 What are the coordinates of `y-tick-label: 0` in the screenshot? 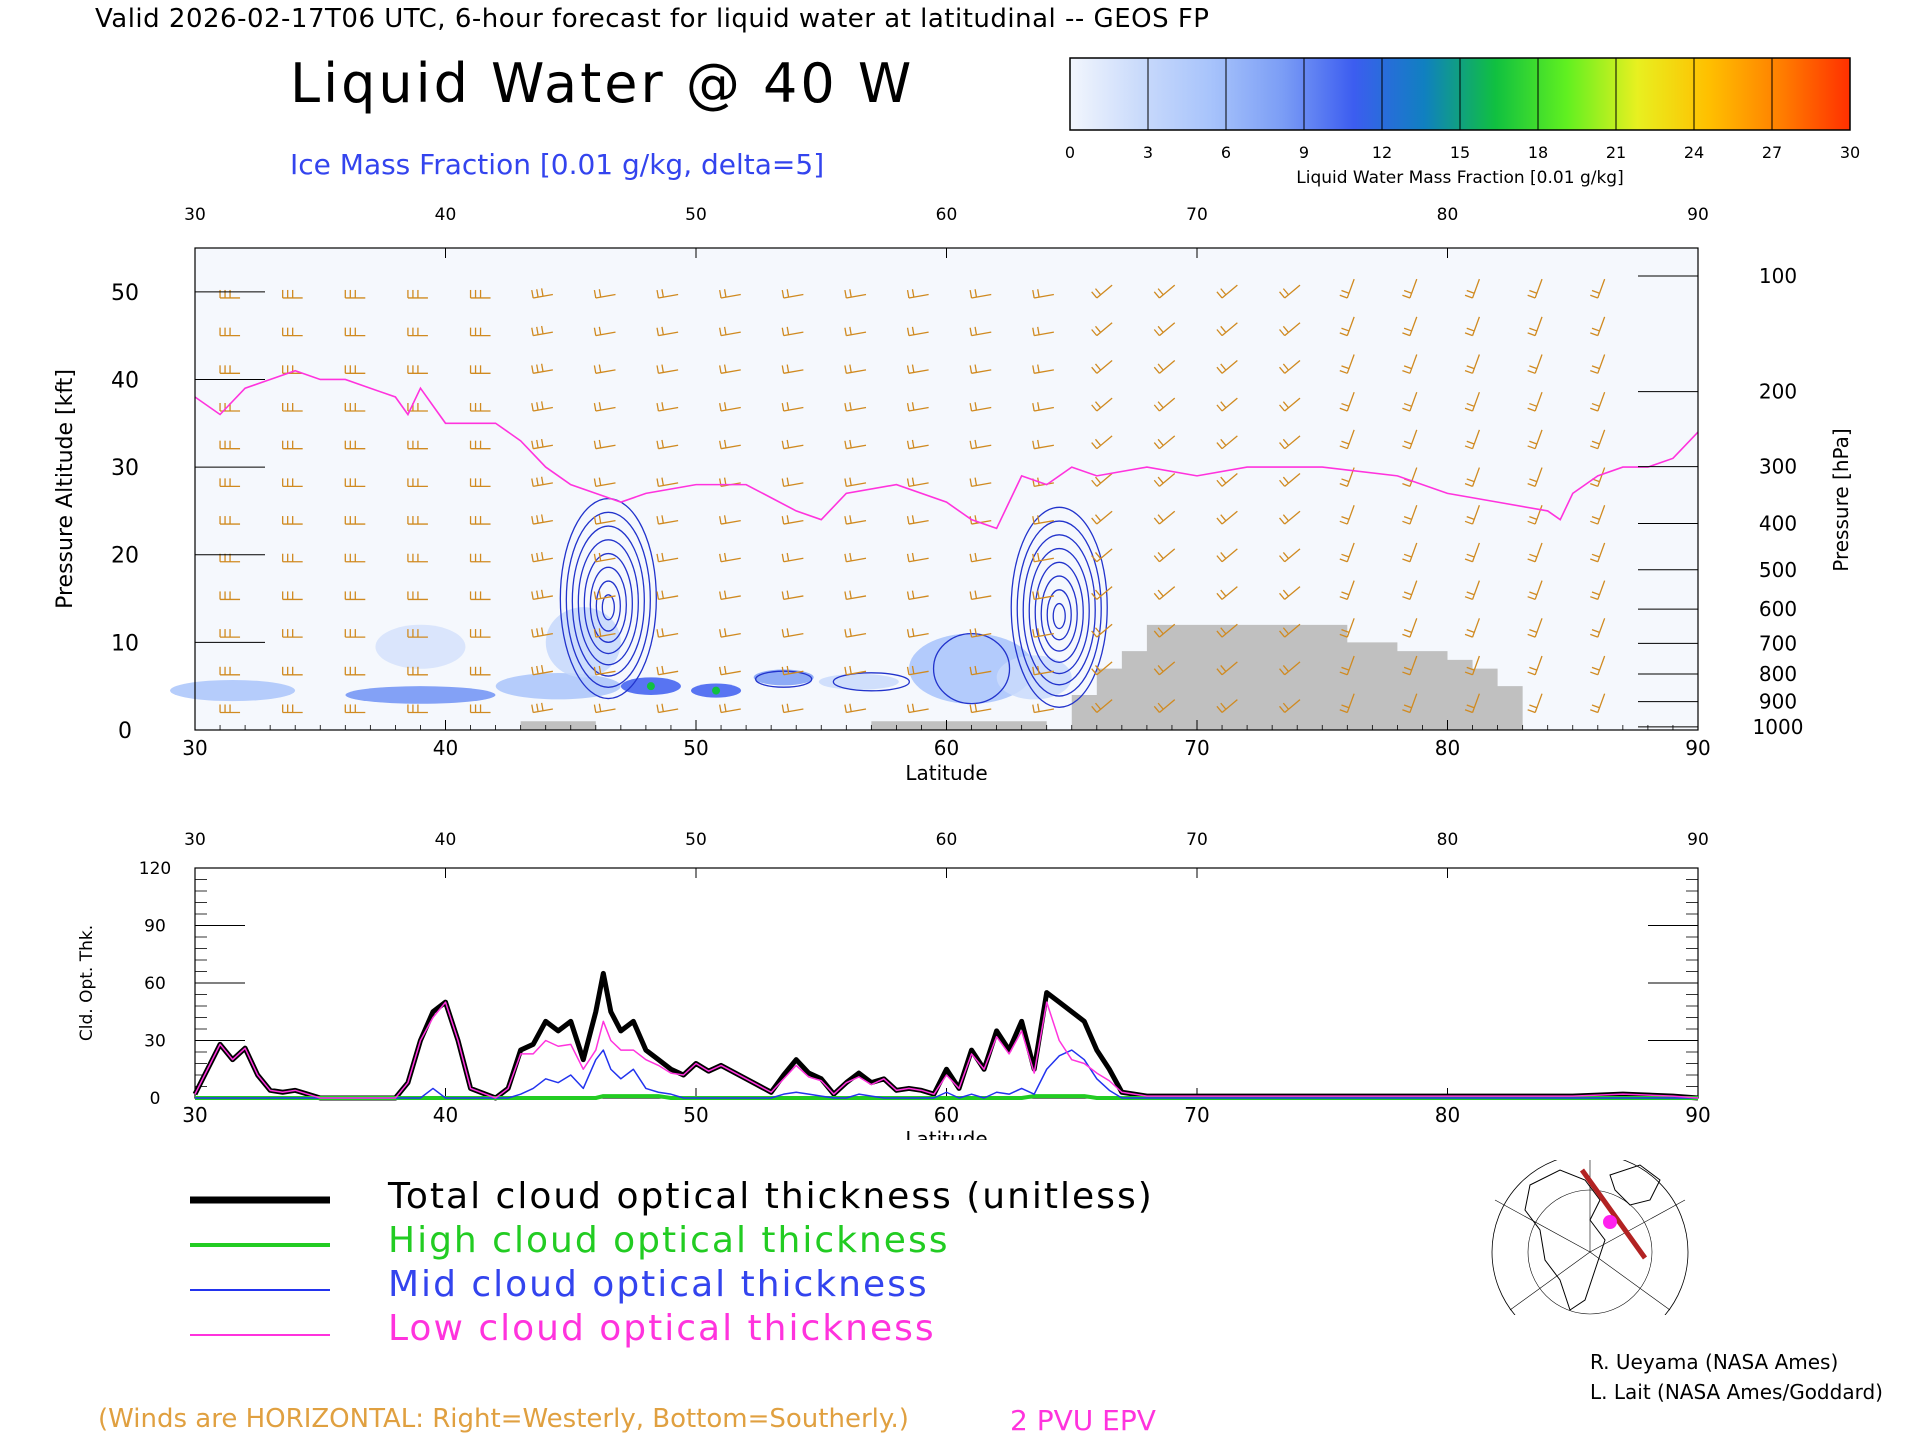 It's located at (125, 731).